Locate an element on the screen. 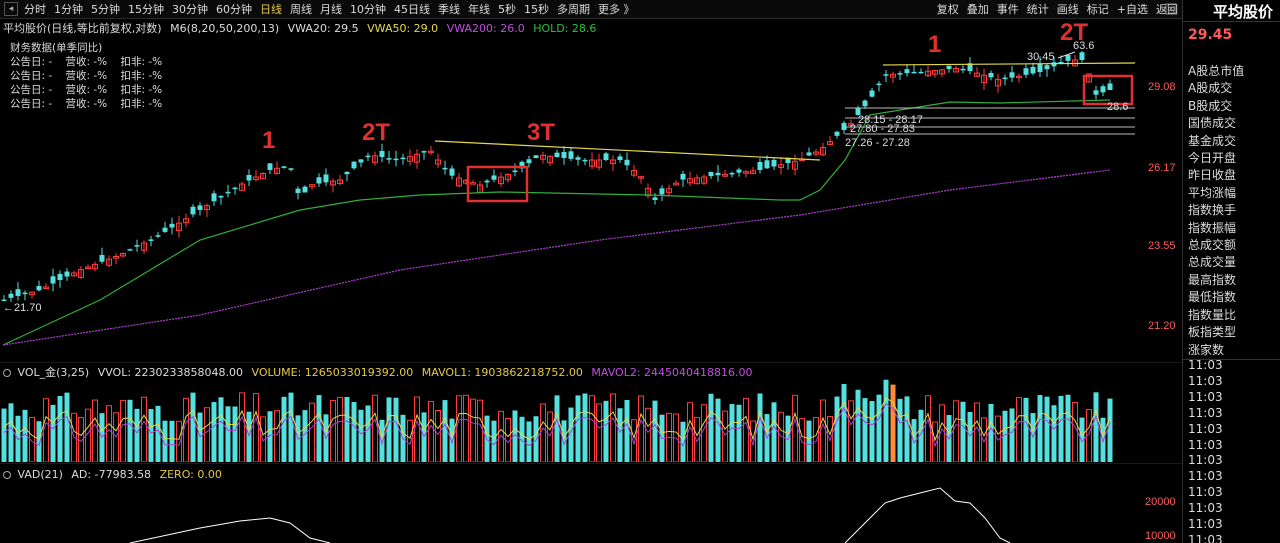  sidebar-menu-item: 总成交量 is located at coordinates (1212, 262).